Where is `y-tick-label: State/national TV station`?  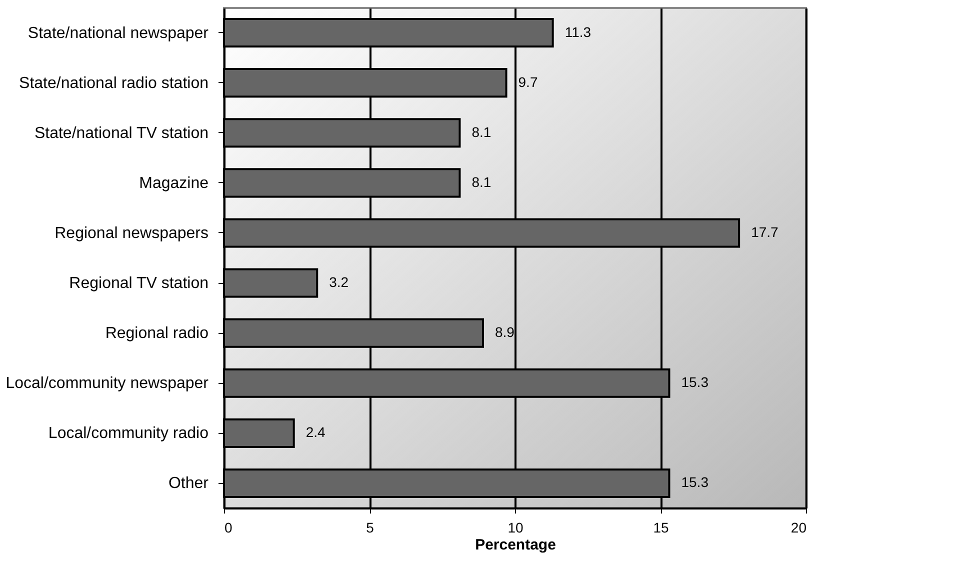
y-tick-label: State/national TV station is located at coordinates (121, 133).